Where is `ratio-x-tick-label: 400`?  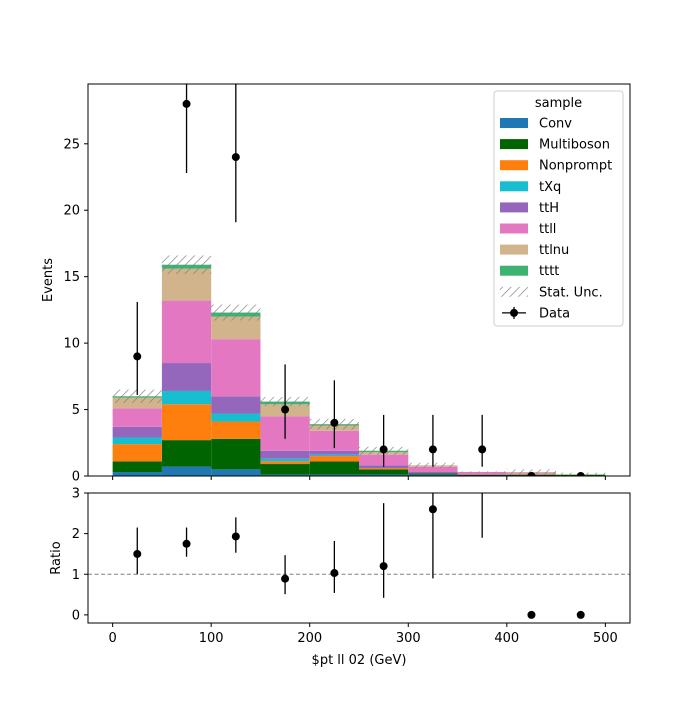
ratio-x-tick-label: 400 is located at coordinates (506, 638).